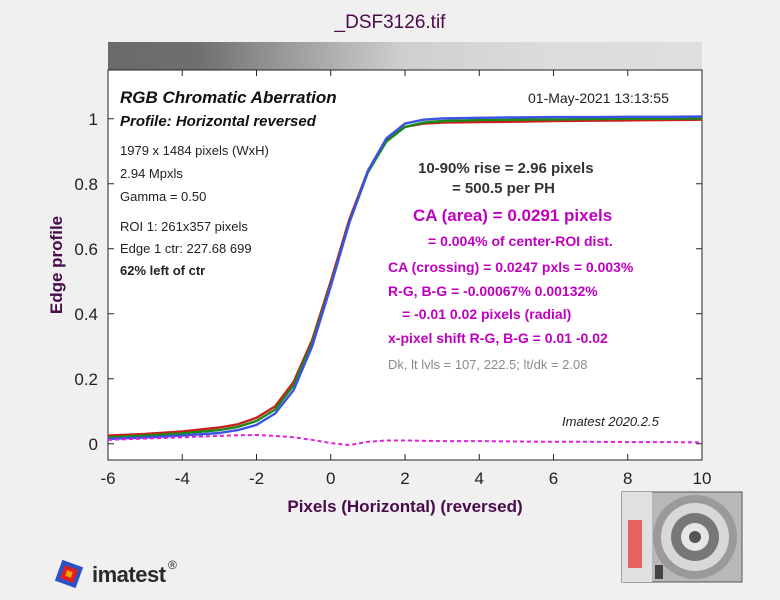 This screenshot has width=780, height=600. What do you see at coordinates (86, 379) in the screenshot?
I see `y-tick-label: 0.2` at bounding box center [86, 379].